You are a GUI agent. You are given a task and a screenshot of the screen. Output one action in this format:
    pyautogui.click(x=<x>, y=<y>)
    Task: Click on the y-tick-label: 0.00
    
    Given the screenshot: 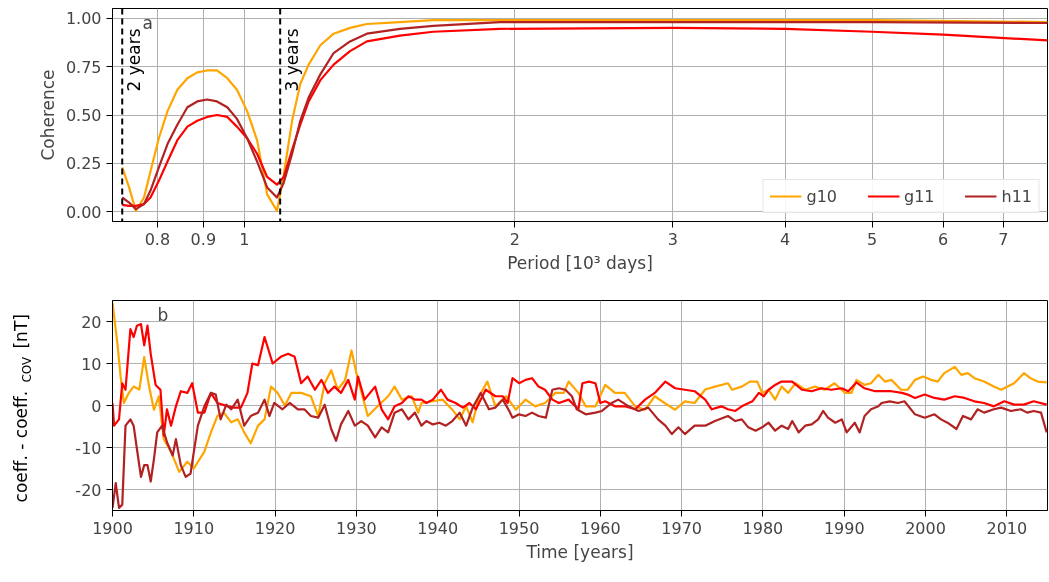 What is the action you would take?
    pyautogui.click(x=83, y=212)
    